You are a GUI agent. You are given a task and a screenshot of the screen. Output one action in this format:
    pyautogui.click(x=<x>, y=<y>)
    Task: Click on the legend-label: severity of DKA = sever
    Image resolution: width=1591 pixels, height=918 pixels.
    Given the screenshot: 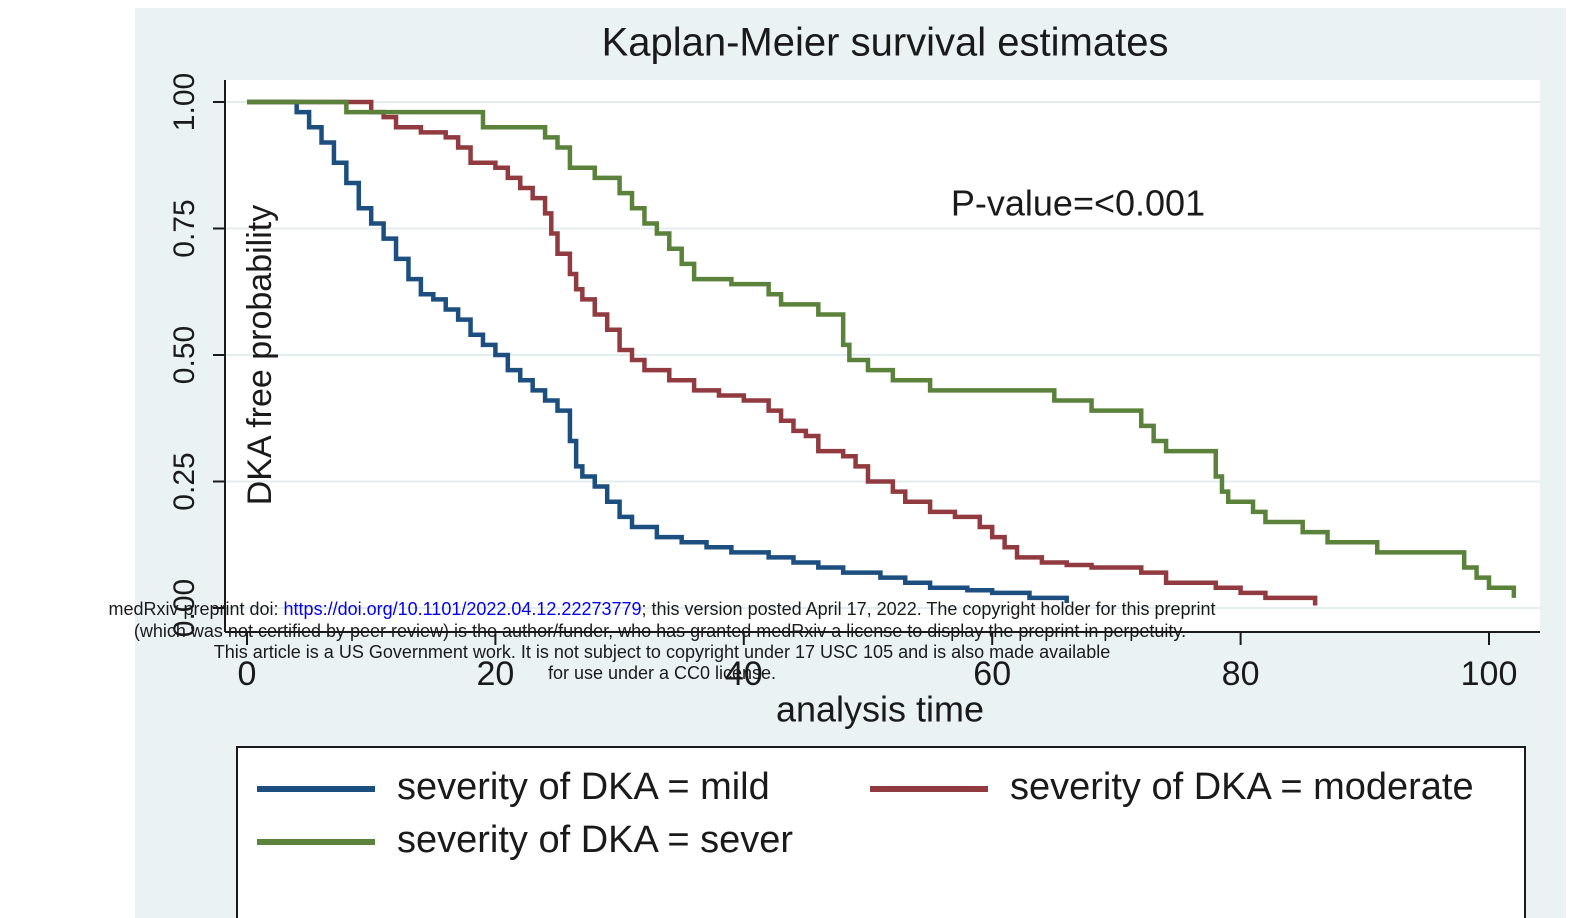 What is the action you would take?
    pyautogui.click(x=595, y=840)
    